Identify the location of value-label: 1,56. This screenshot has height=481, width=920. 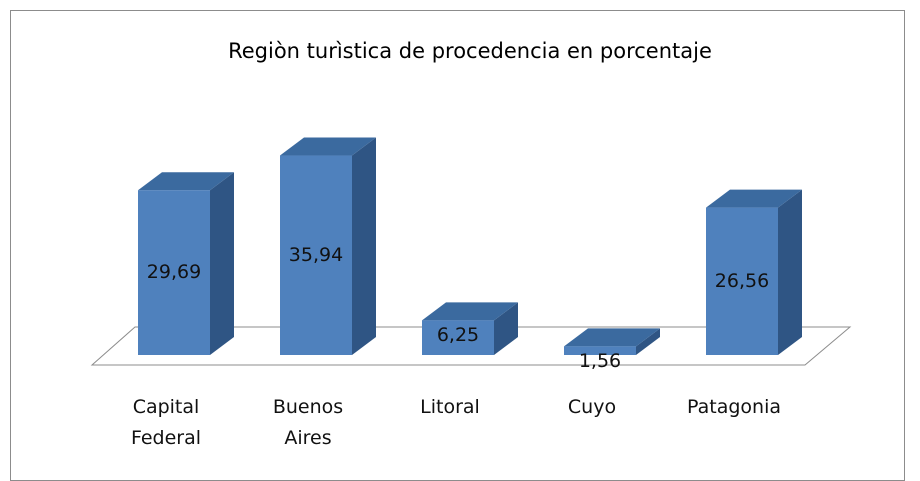
(600, 361).